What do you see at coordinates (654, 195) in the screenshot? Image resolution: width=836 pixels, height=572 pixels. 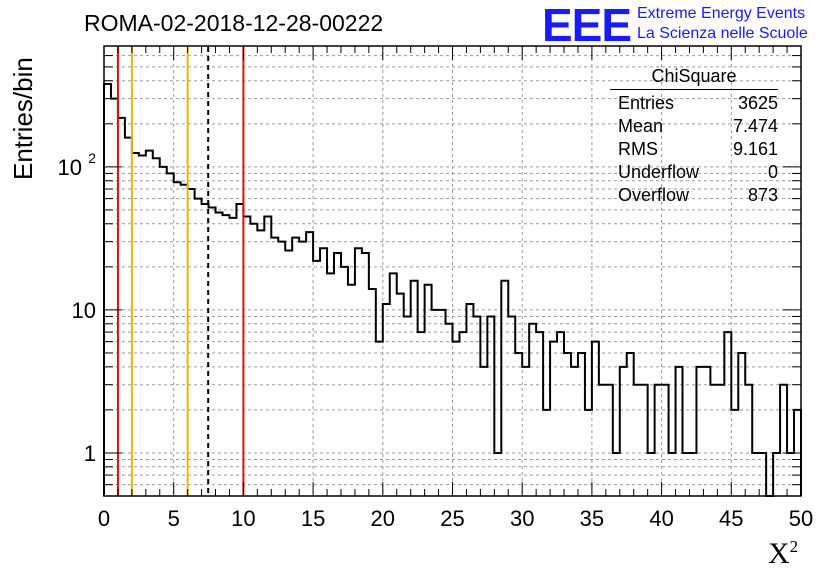 I see `stats-label: Overflow` at bounding box center [654, 195].